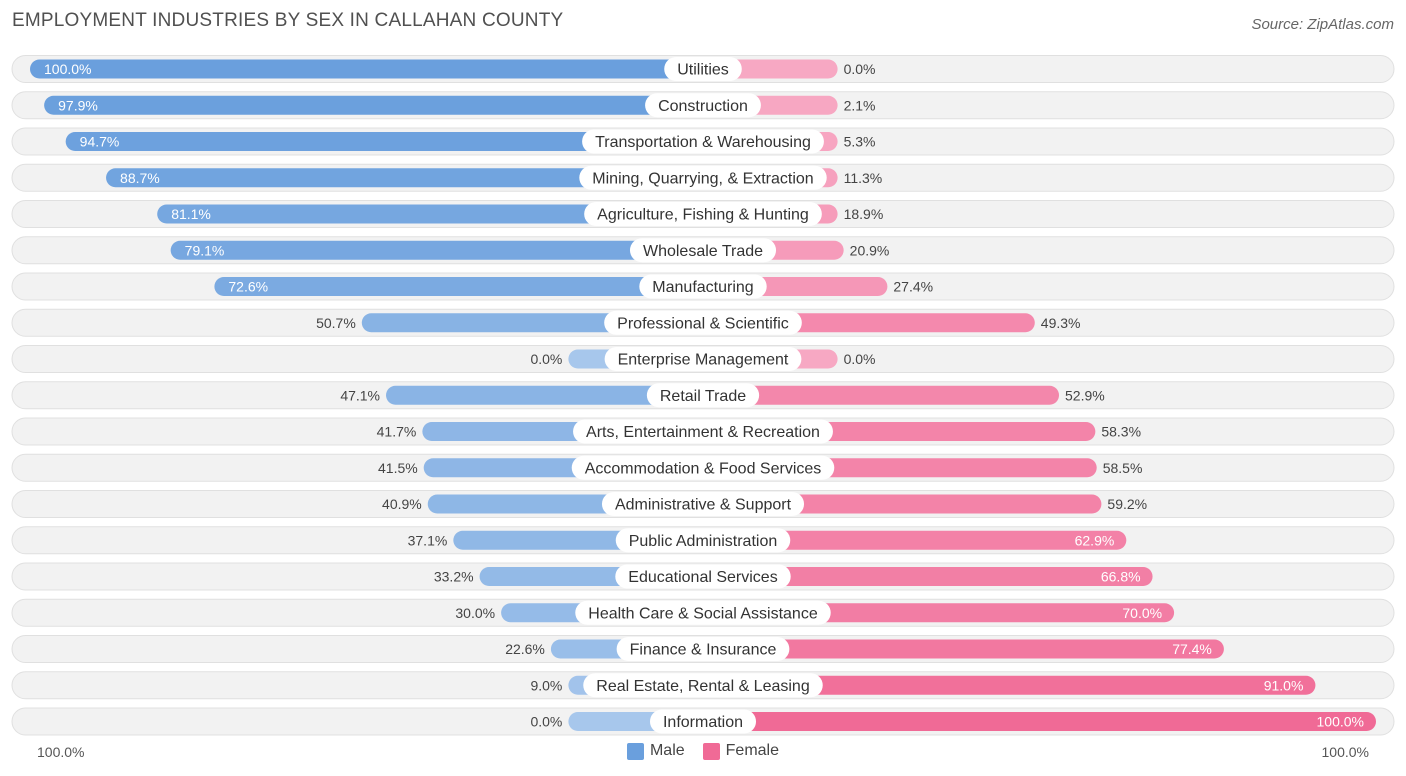 The height and width of the screenshot is (776, 1406). Describe the element at coordinates (100, 142) in the screenshot. I see `male-value-transportation-warehousing: 94.7%` at that location.